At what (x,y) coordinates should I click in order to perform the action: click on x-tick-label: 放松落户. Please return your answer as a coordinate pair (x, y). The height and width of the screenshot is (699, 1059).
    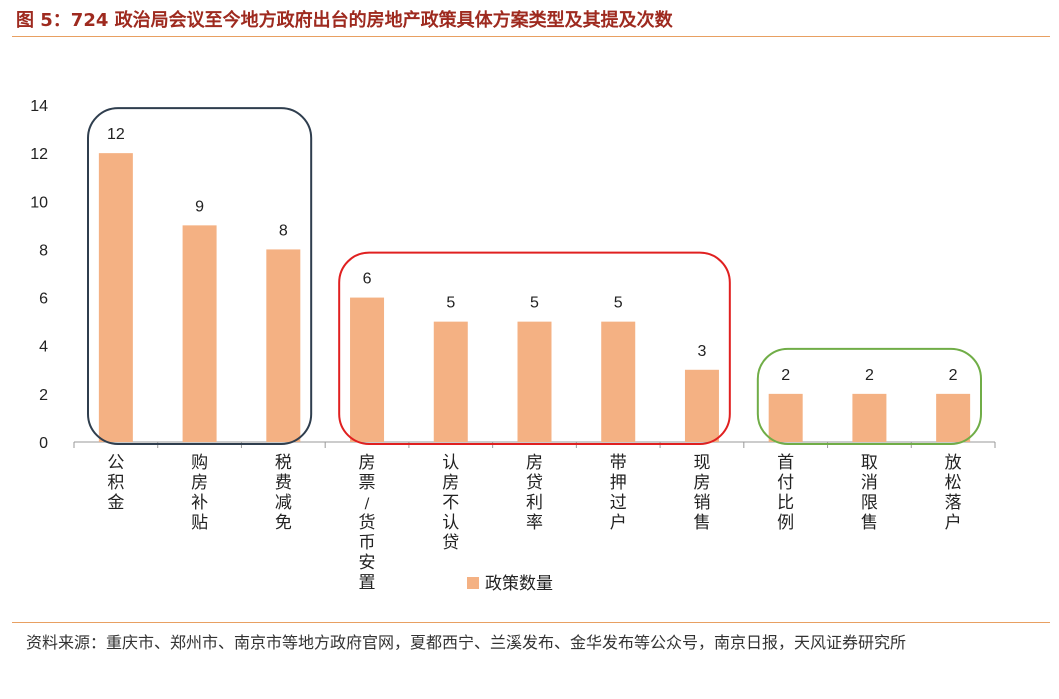
    Looking at the image, I should click on (953, 493).